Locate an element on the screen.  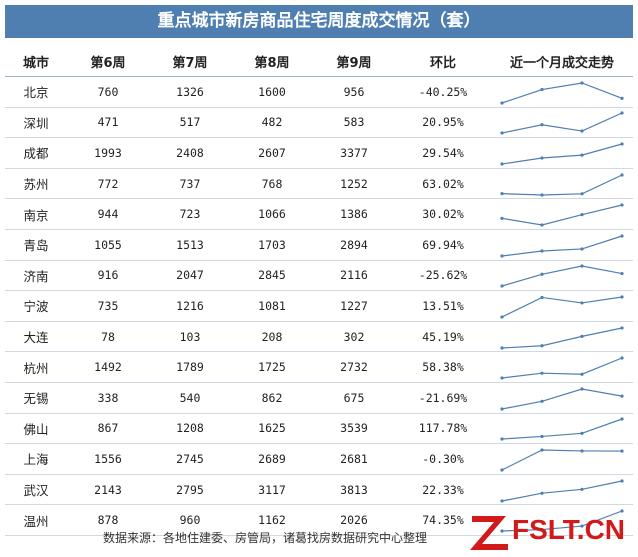
week9-cell: 3813 is located at coordinates (354, 490).